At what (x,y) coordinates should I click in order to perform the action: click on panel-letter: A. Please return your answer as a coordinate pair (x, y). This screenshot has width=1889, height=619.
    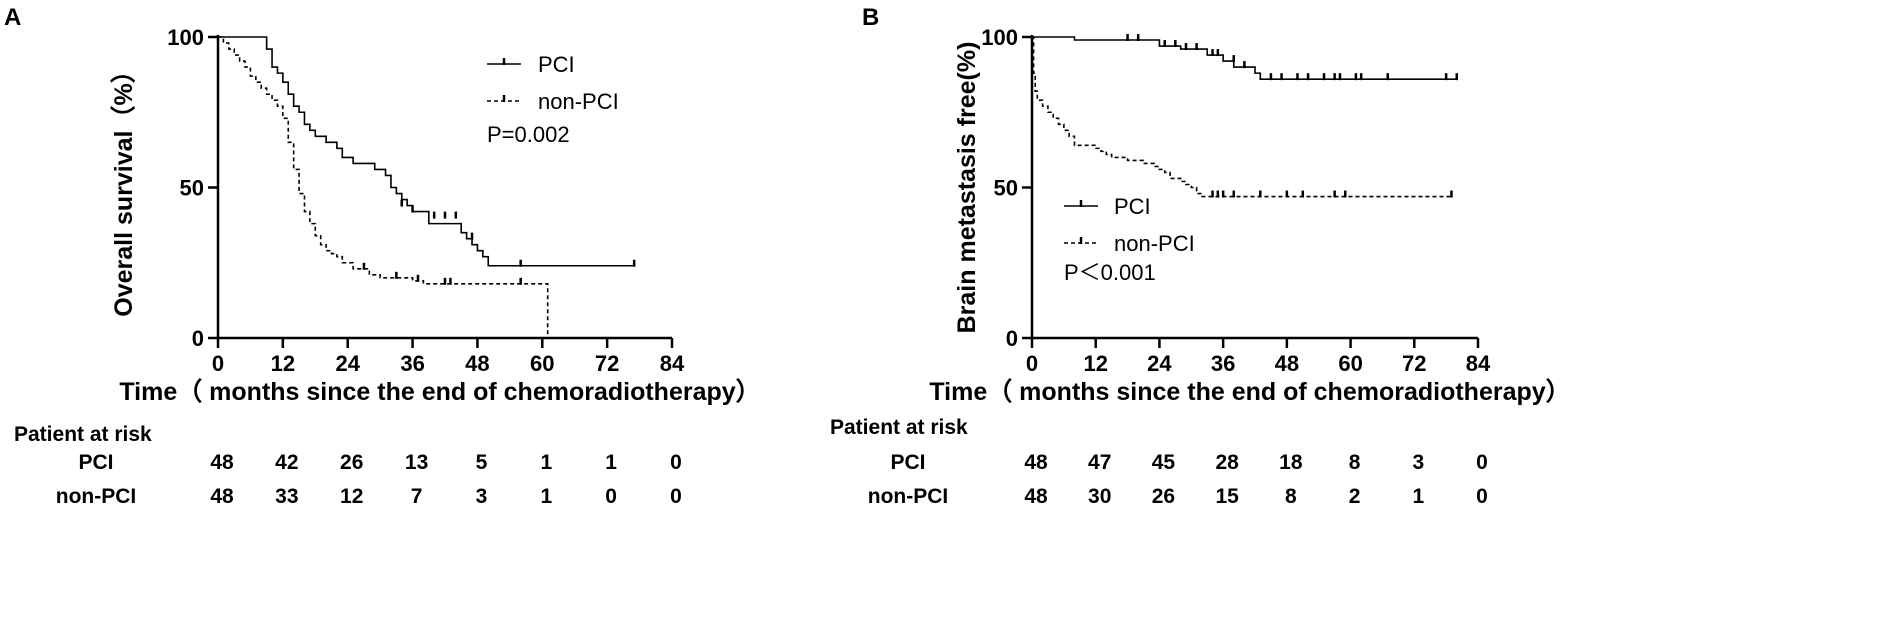
    Looking at the image, I should click on (12, 17).